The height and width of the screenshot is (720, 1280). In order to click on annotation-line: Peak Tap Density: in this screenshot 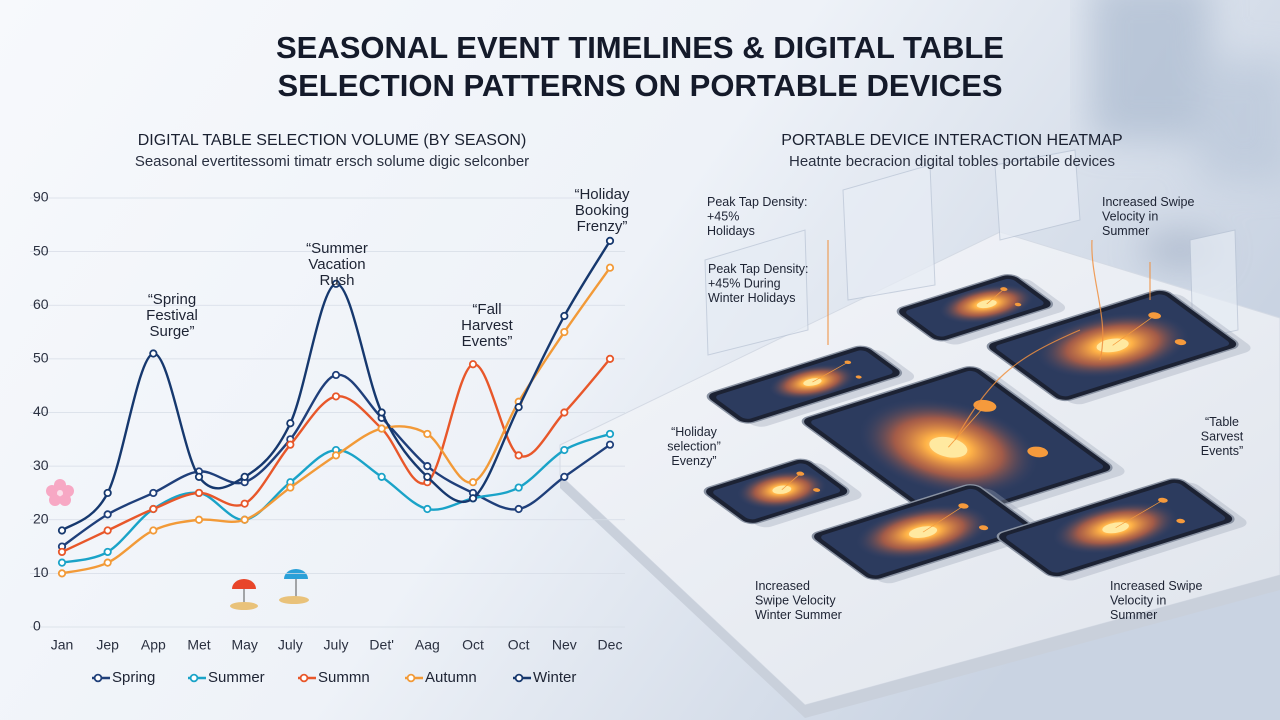, I will do `click(757, 202)`.